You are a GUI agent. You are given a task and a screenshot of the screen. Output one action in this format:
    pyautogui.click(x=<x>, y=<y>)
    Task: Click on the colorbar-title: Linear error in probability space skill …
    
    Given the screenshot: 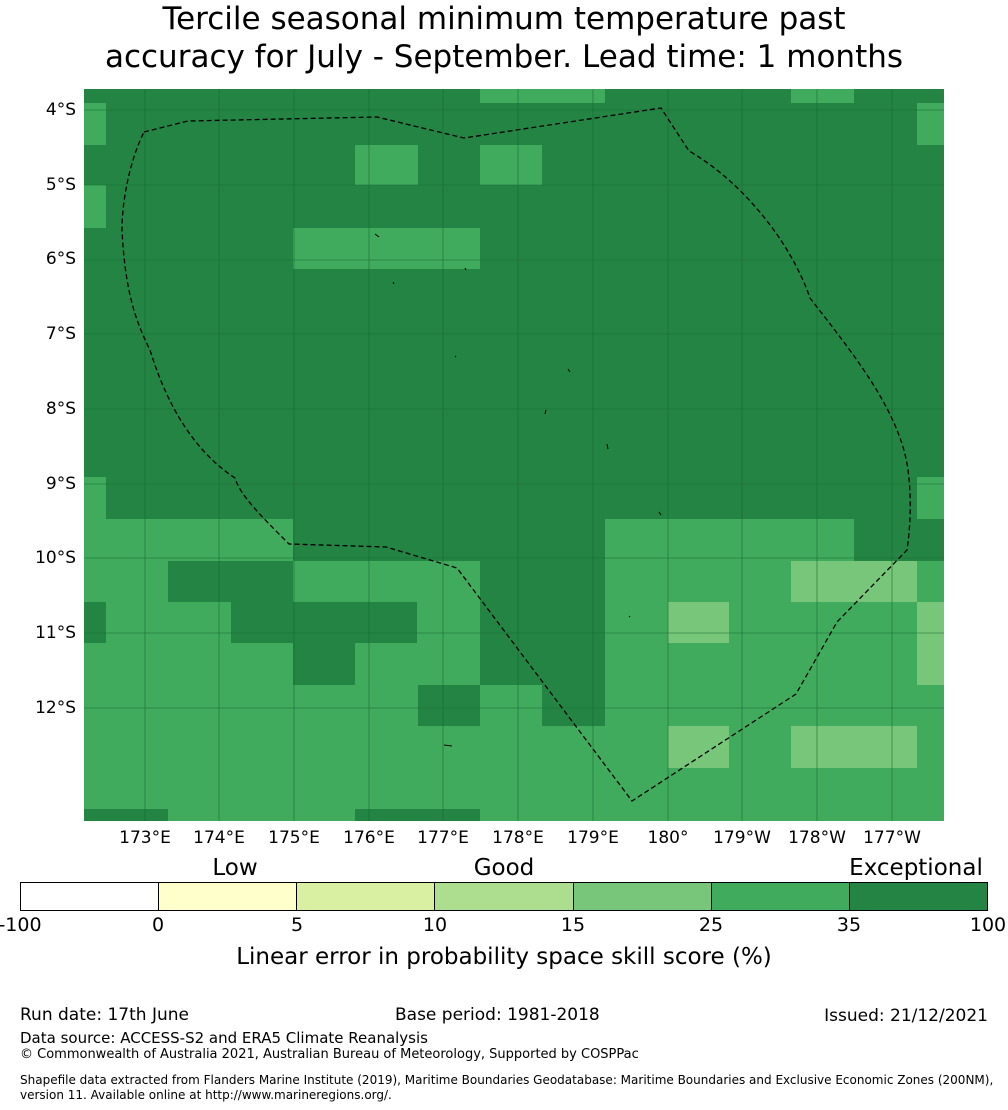 What is the action you would take?
    pyautogui.click(x=504, y=957)
    